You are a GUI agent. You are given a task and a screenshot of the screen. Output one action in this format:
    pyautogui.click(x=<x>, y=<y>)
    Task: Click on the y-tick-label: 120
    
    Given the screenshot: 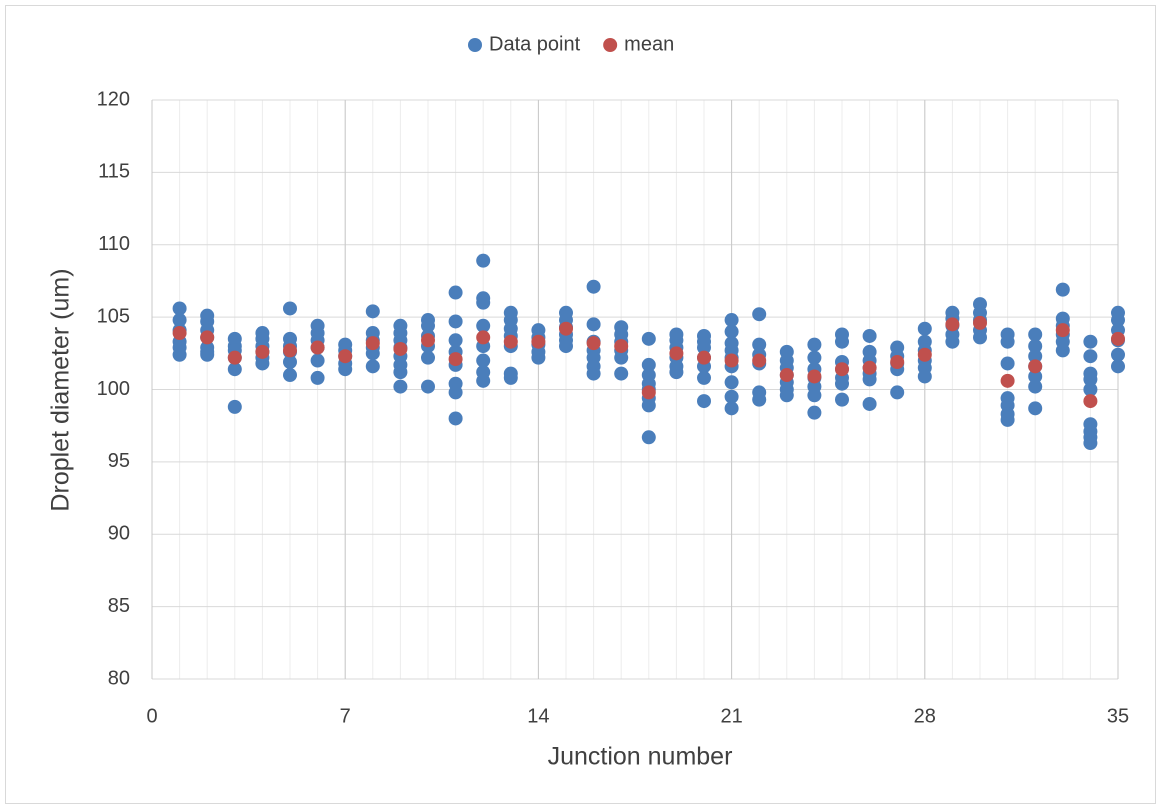 What is the action you would take?
    pyautogui.click(x=113, y=99)
    